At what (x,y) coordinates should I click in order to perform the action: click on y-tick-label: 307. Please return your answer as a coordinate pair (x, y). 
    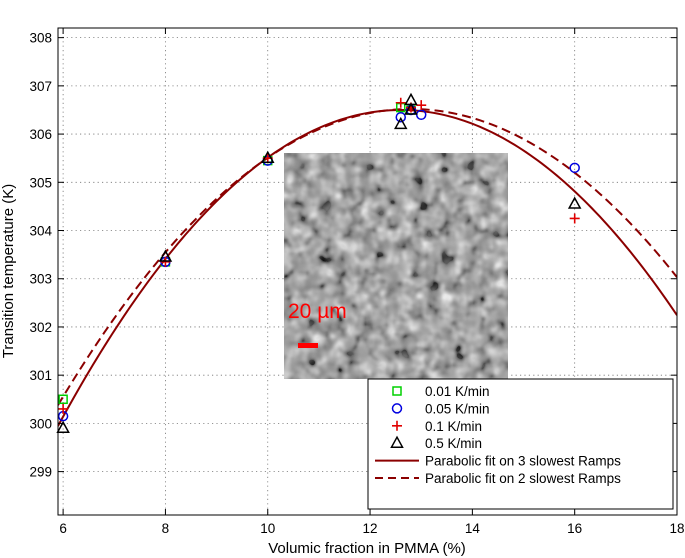
    Looking at the image, I should click on (40, 86).